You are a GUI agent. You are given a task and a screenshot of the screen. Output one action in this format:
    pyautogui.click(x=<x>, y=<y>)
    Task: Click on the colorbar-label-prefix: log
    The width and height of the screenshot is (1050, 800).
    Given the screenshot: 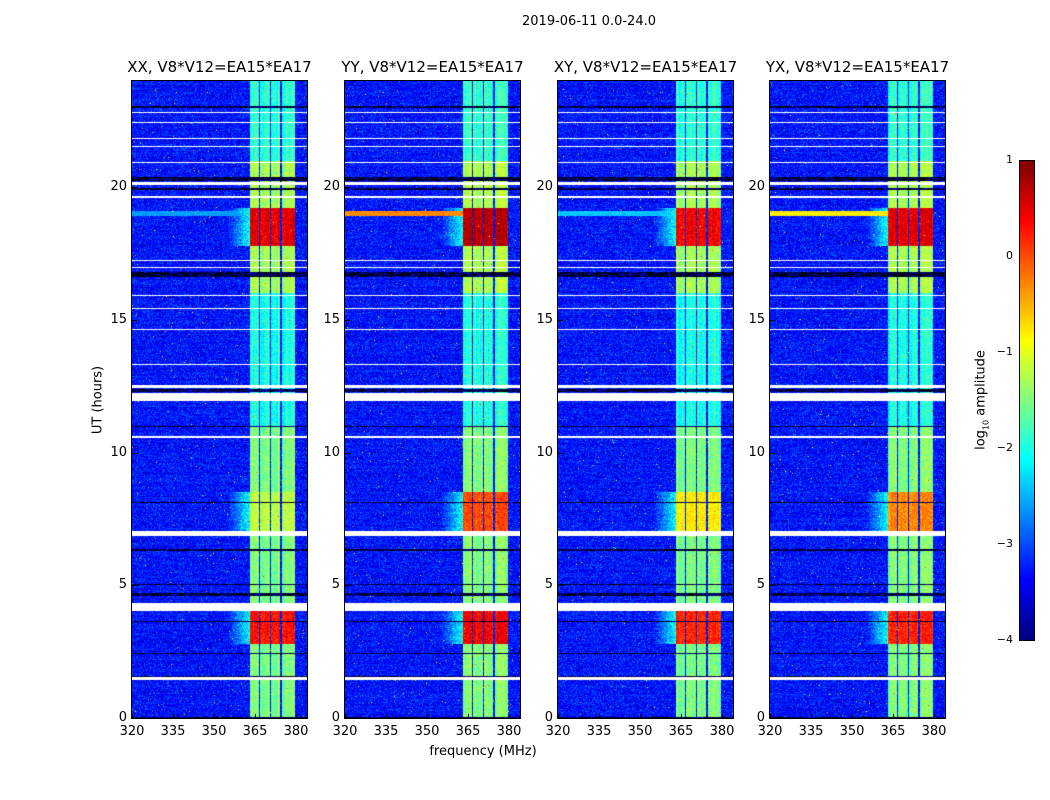 What is the action you would take?
    pyautogui.click(x=981, y=440)
    